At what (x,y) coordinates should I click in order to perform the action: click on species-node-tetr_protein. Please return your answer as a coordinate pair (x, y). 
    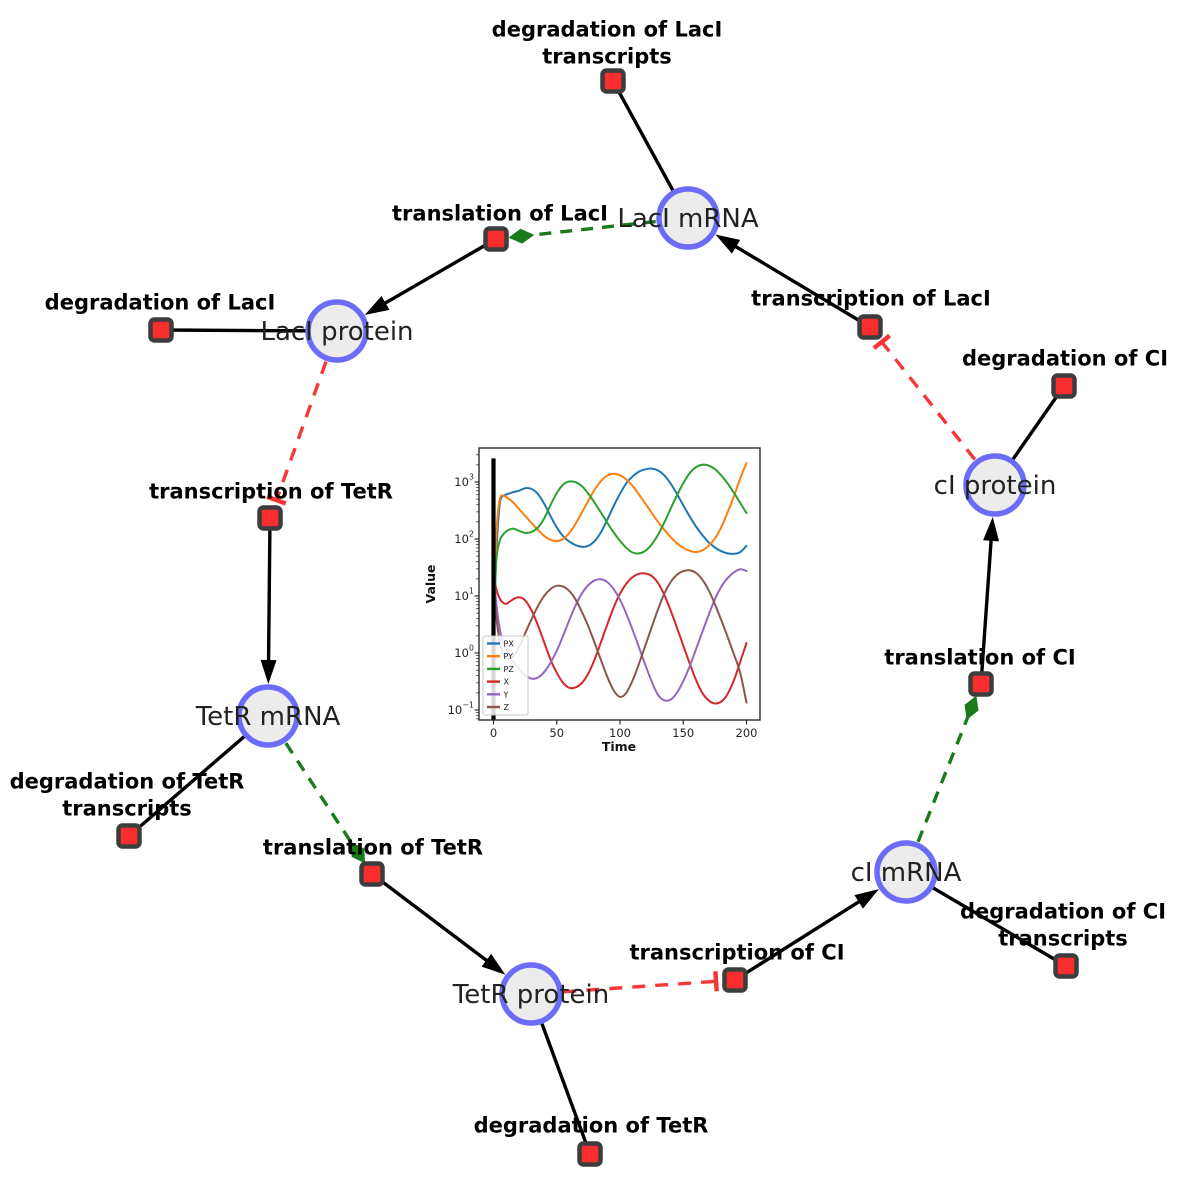
    Looking at the image, I should click on (531, 994).